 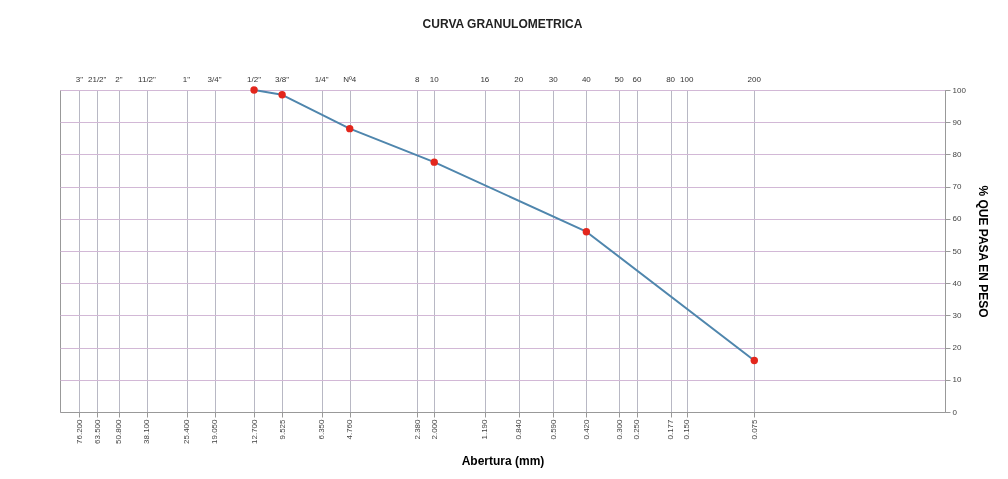 What do you see at coordinates (619, 429) in the screenshot?
I see `x-tick-label: 0.300` at bounding box center [619, 429].